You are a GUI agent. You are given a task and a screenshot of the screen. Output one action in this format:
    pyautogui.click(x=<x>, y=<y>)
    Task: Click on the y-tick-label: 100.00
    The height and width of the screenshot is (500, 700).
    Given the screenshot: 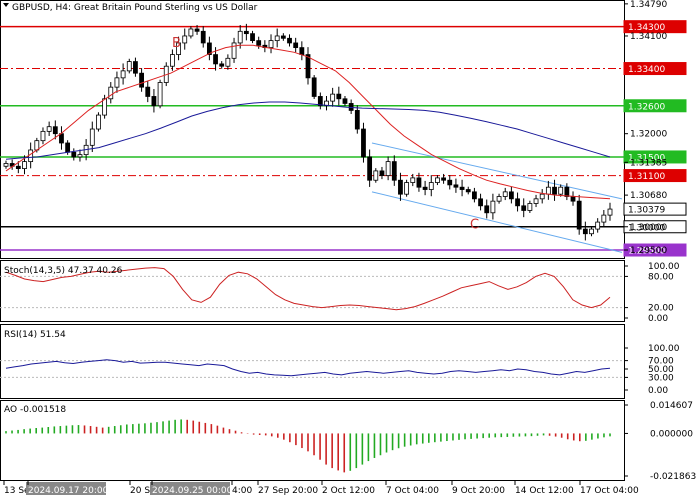 What is the action you would take?
    pyautogui.click(x=664, y=267)
    